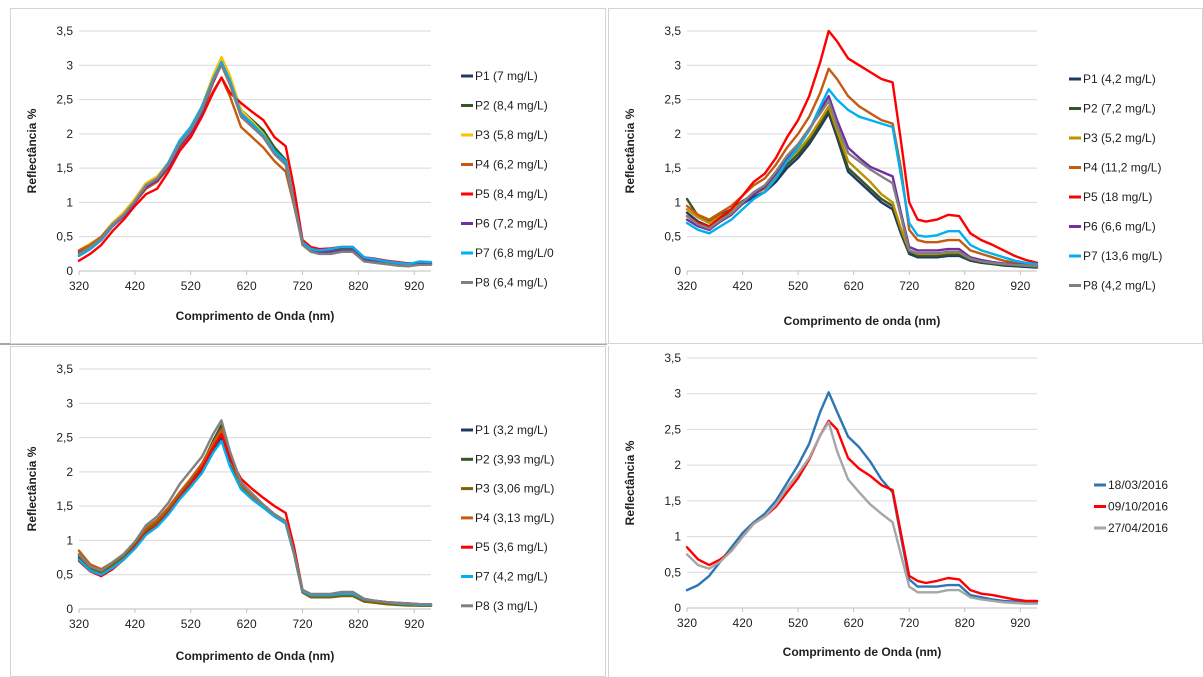 This screenshot has width=1203, height=677. What do you see at coordinates (1117, 197) in the screenshot?
I see `legend-label: P5 (18 mg/L)` at bounding box center [1117, 197].